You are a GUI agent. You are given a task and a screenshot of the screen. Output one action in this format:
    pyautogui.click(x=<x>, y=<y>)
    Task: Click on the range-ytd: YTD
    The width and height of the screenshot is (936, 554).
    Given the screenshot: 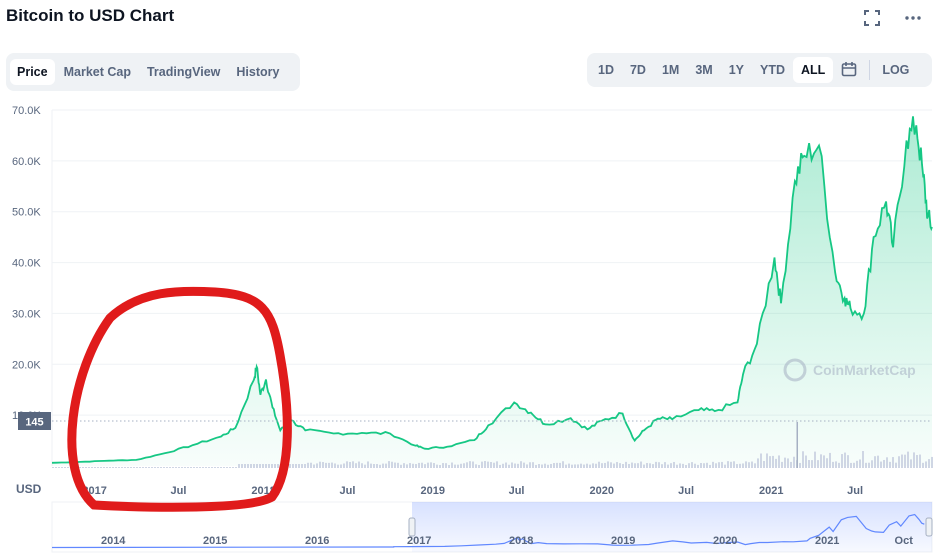 What is the action you would take?
    pyautogui.click(x=773, y=70)
    